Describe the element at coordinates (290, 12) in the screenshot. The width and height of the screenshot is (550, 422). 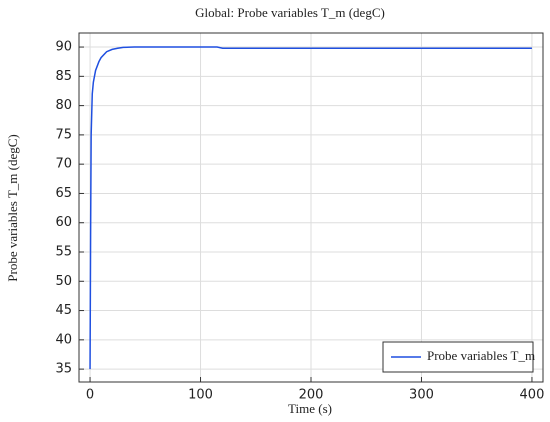
I see `chart-title: Global: Probe variables T_m (degC)` at that location.